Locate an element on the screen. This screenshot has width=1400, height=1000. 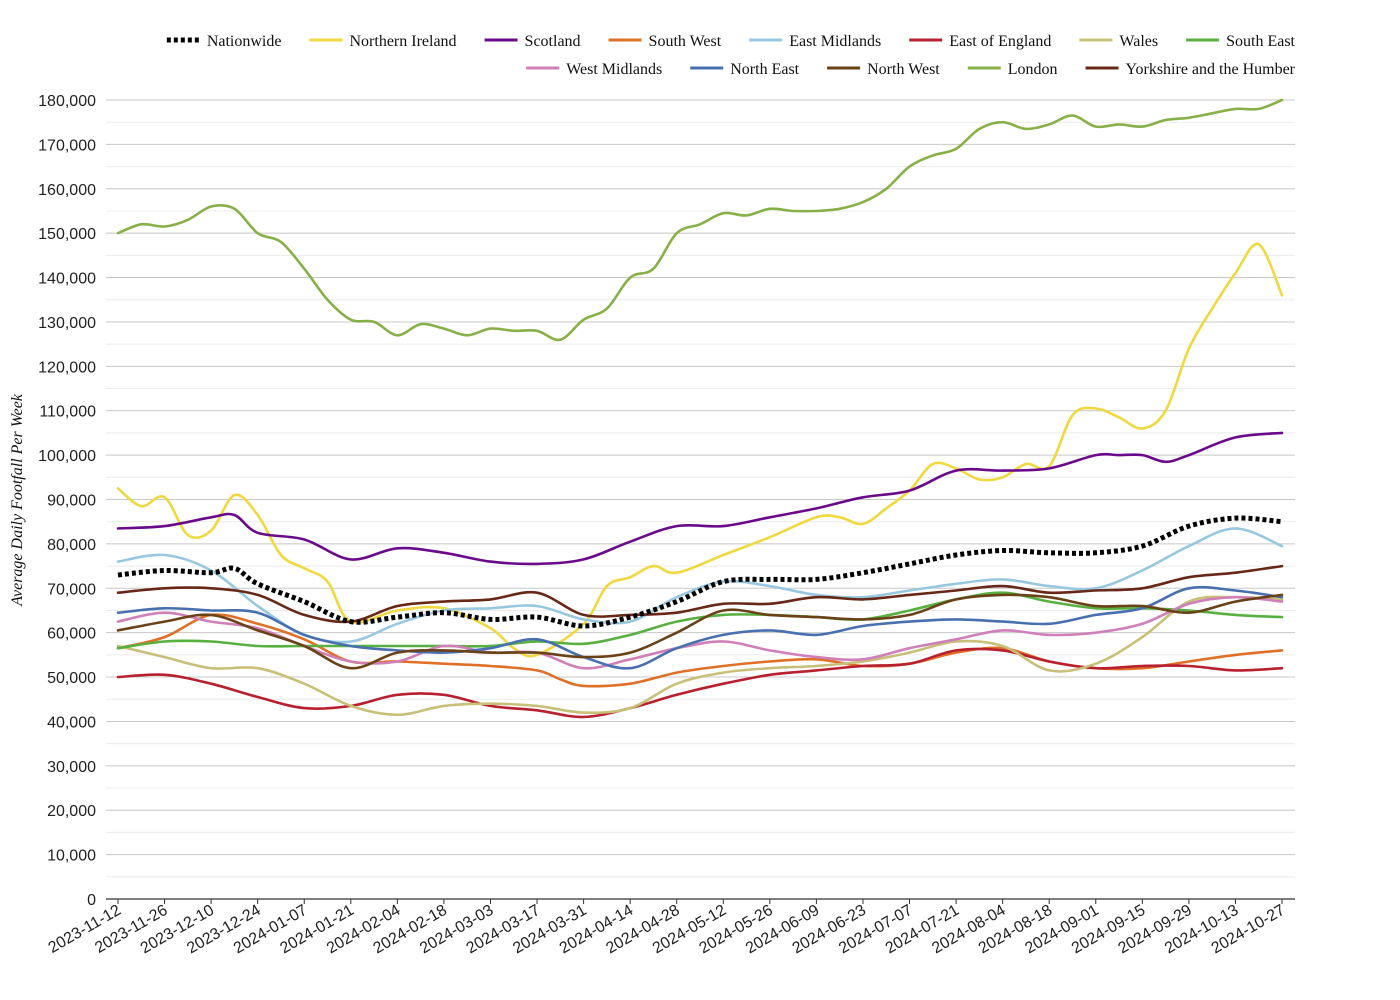
y-tick-label: 110,000 is located at coordinates (67, 412).